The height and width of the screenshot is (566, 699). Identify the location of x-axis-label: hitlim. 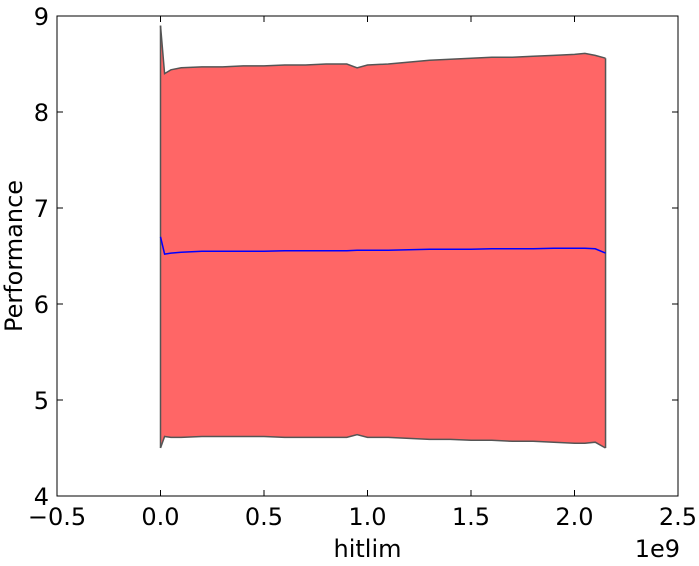
(367, 549).